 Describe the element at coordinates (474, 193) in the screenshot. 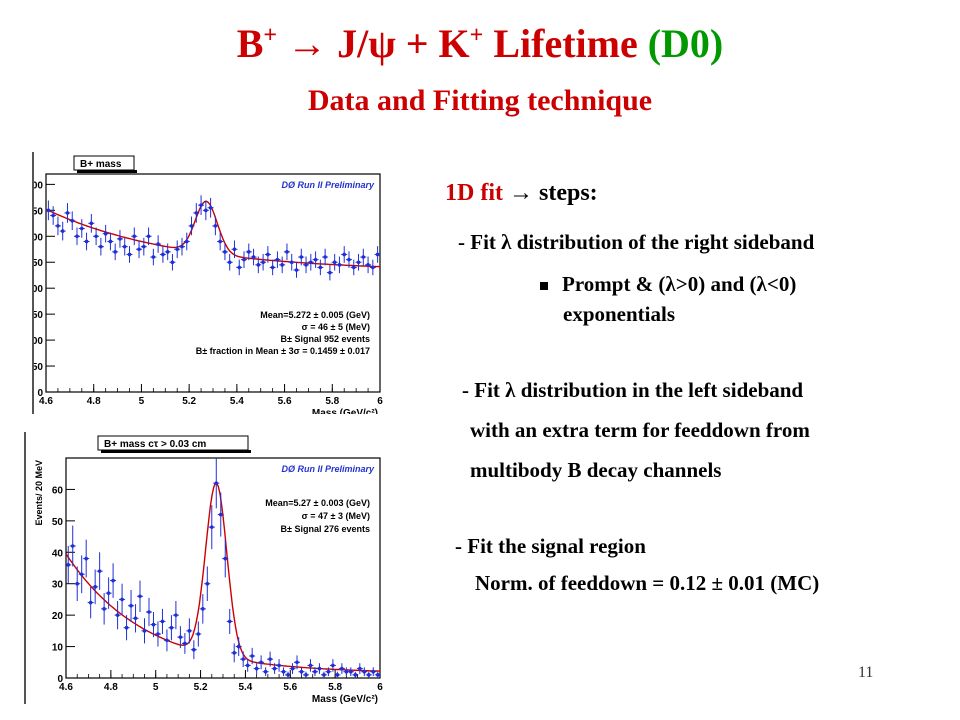

I see `steps-prefix: 1D fit` at that location.